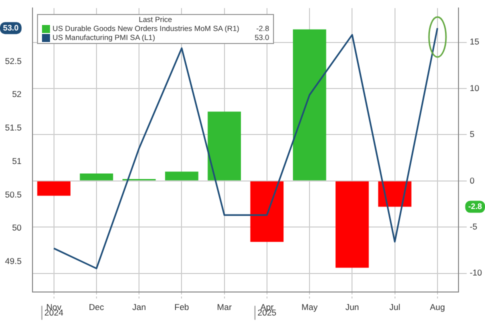 This screenshot has height=330, width=485. I want to click on x-tick-label: Jan, so click(139, 307).